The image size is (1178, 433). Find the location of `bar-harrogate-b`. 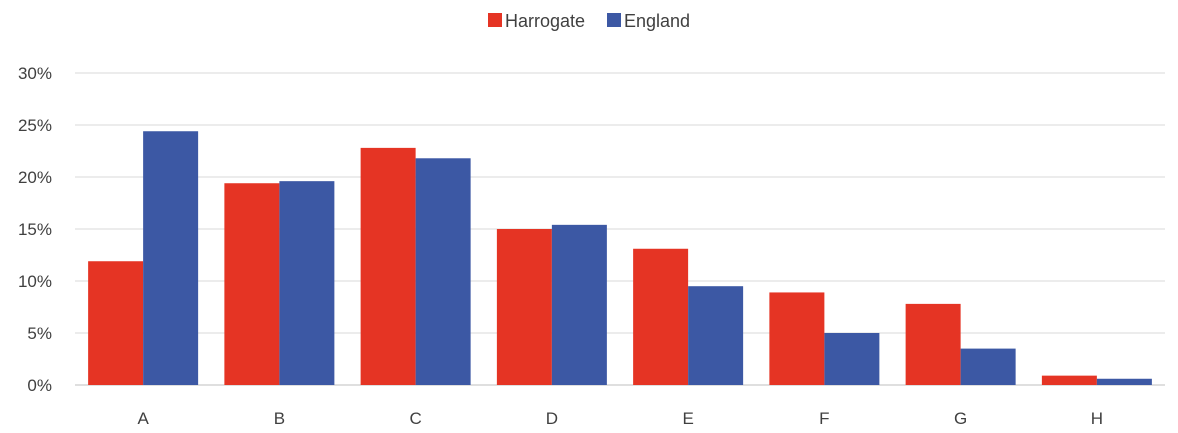

bar-harrogate-b is located at coordinates (252, 284).